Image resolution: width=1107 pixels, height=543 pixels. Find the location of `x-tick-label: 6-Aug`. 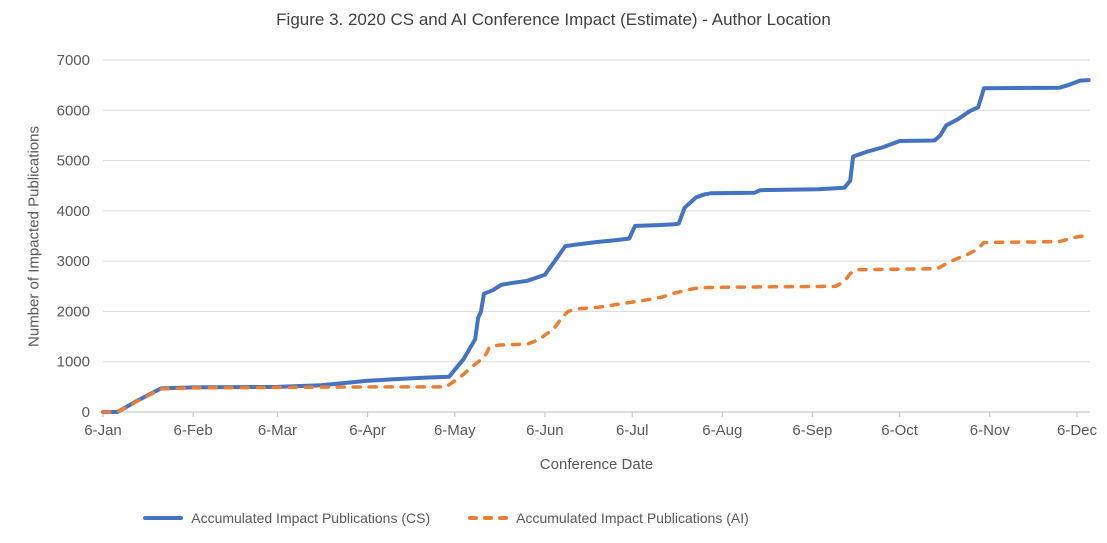

x-tick-label: 6-Aug is located at coordinates (722, 430).